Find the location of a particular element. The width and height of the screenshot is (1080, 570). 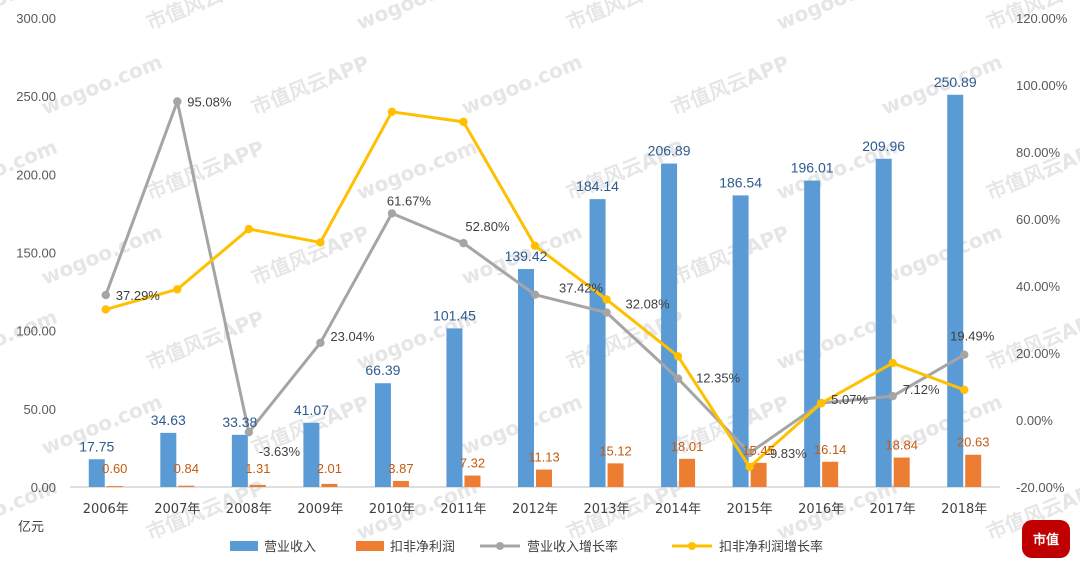

revenue-data-label: 66.39 is located at coordinates (382, 370).